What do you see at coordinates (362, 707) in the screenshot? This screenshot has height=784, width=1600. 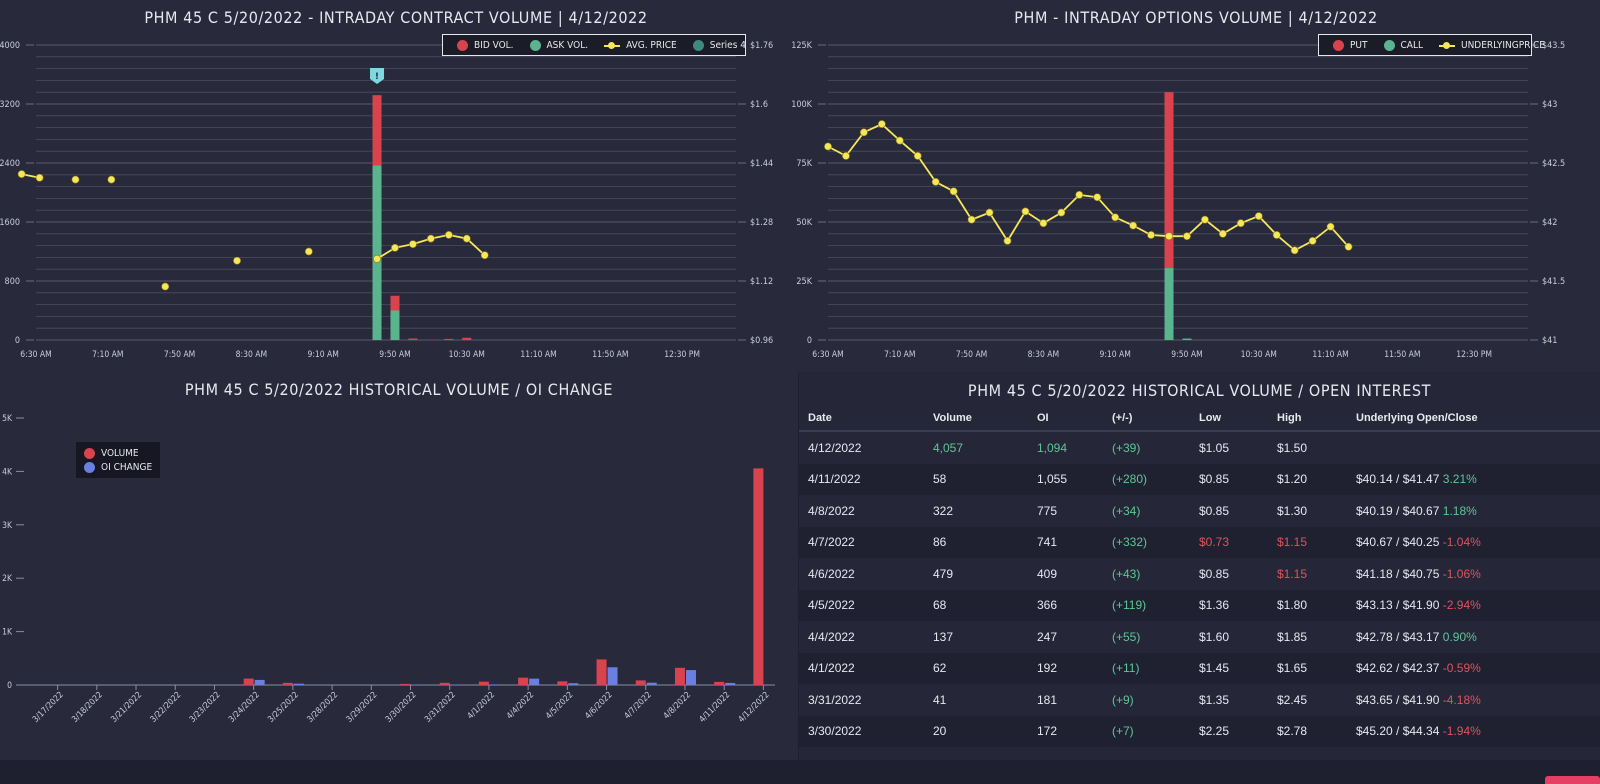 I see `x-tick-label: 3/29/2022` at bounding box center [362, 707].